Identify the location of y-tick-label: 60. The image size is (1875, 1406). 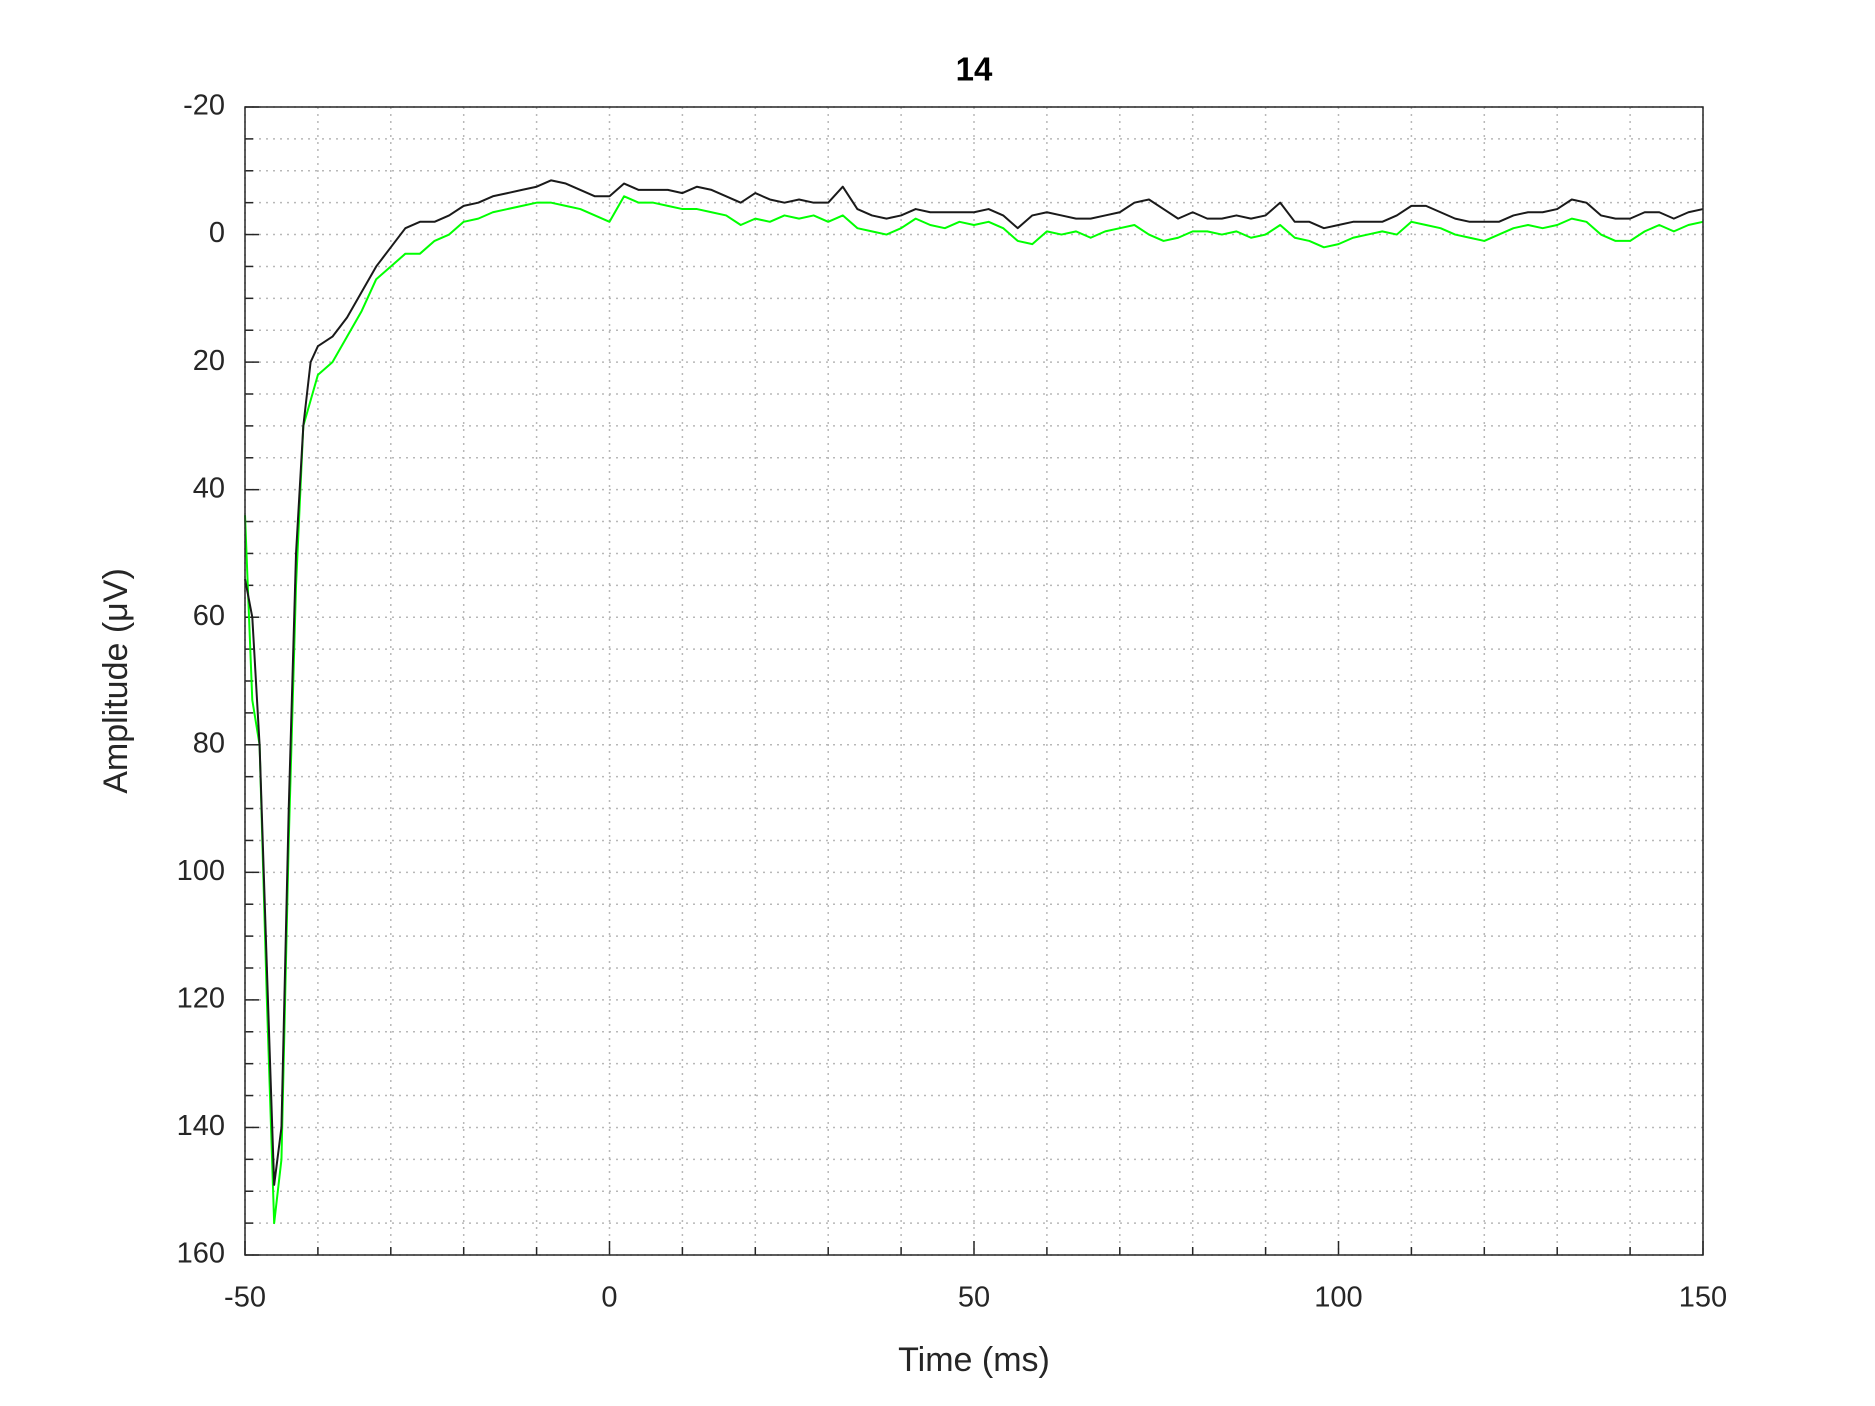
(209, 616).